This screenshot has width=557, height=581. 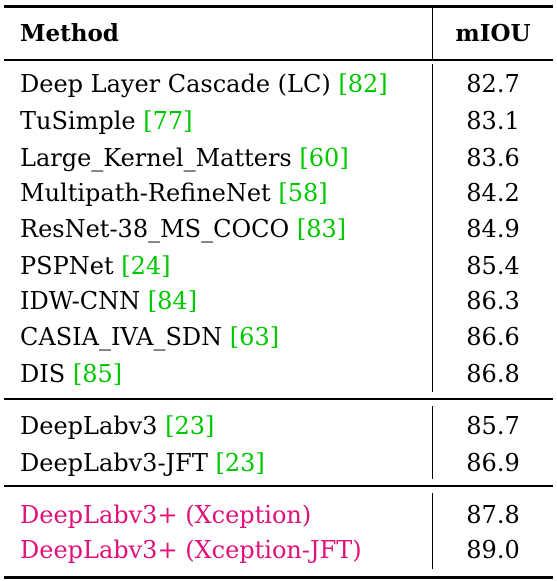 What do you see at coordinates (121, 337) in the screenshot?
I see `method-name: CASIA_IVA_SDN` at bounding box center [121, 337].